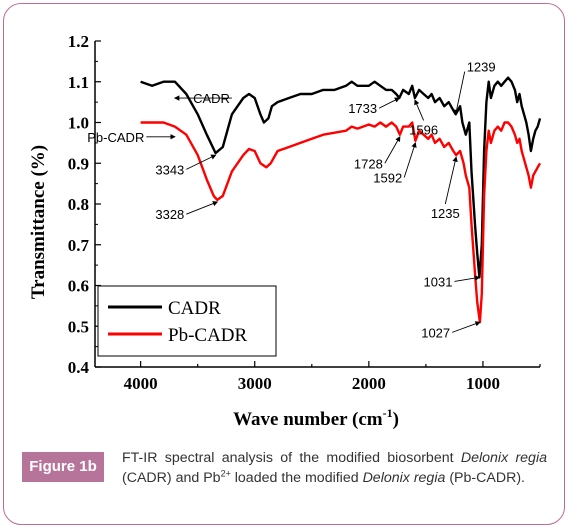 Image resolution: width=570 pixels, height=530 pixels. I want to click on caption-superscript: 2+, so click(225, 473).